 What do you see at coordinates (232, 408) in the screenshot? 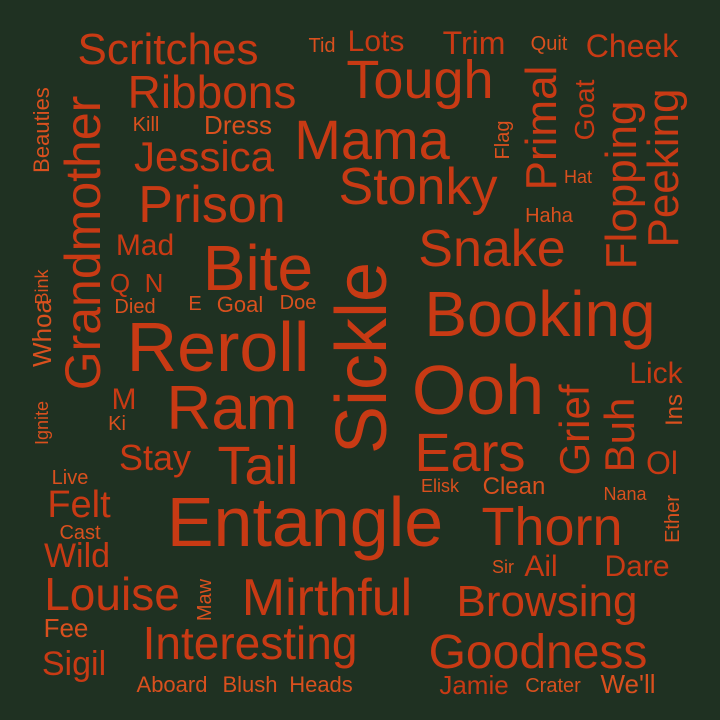
I see `word: Ram` at bounding box center [232, 408].